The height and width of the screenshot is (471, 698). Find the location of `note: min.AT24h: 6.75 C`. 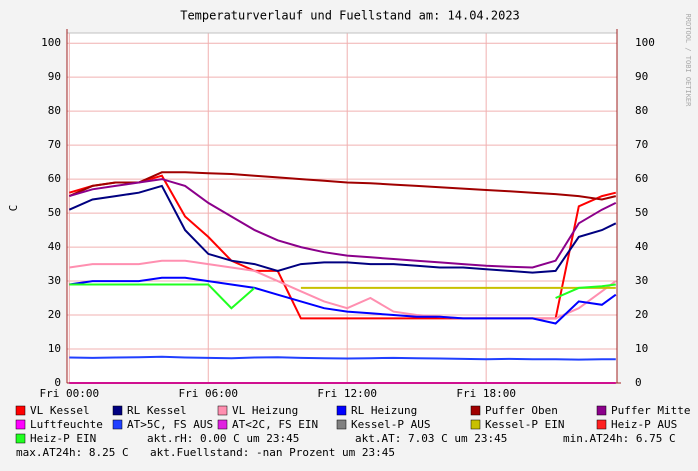

note: min.AT24h: 6.75 C is located at coordinates (619, 438).